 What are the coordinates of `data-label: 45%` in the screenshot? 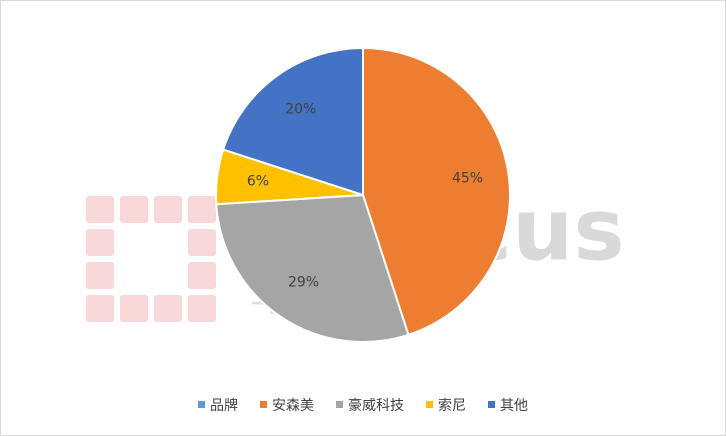 It's located at (467, 178).